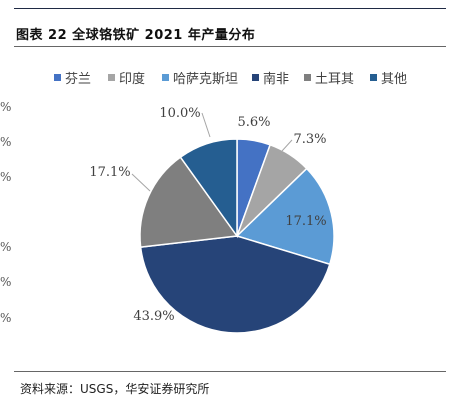 Image resolution: width=461 pixels, height=409 pixels. I want to click on legend-label: 印度, so click(132, 79).